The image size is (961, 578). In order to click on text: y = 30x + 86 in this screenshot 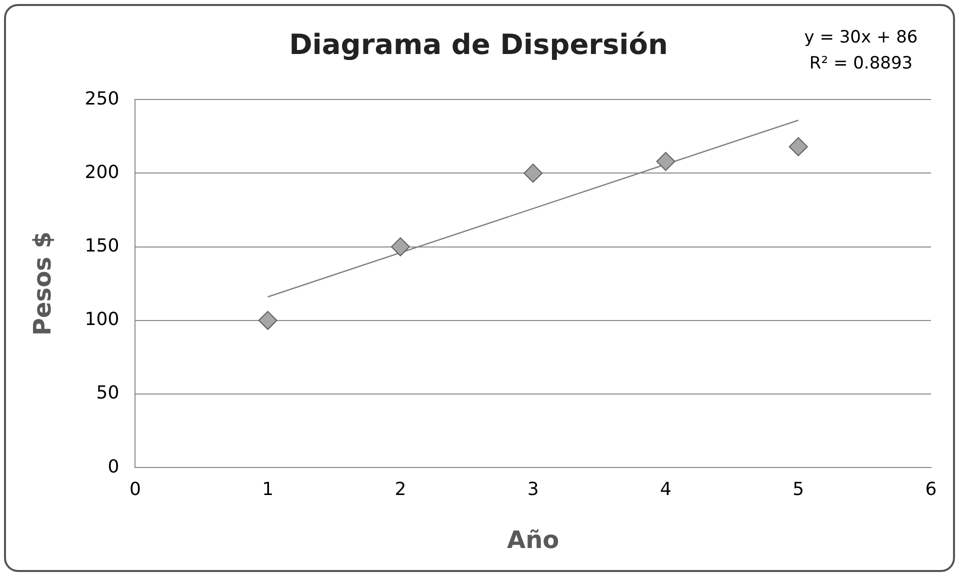, I will do `click(861, 37)`.